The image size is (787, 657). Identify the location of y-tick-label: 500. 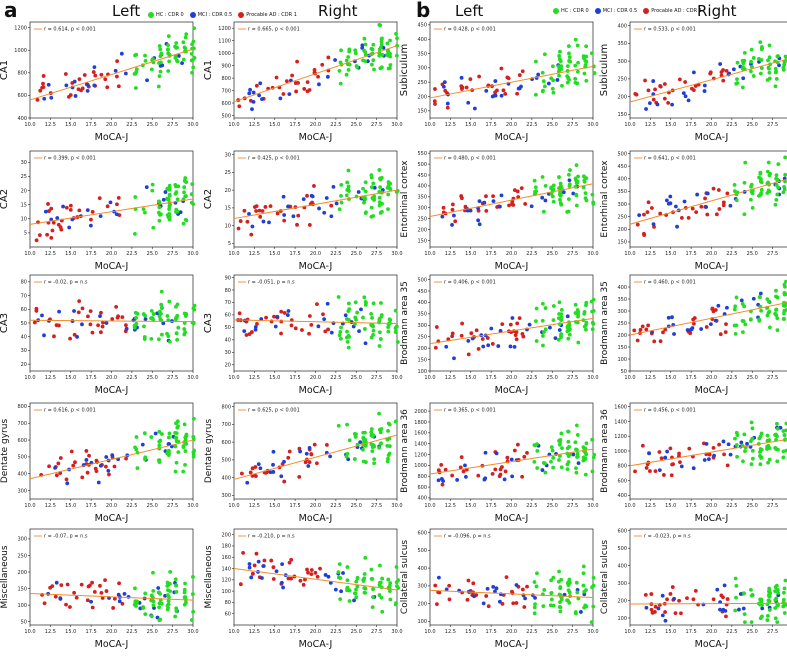
(422, 165).